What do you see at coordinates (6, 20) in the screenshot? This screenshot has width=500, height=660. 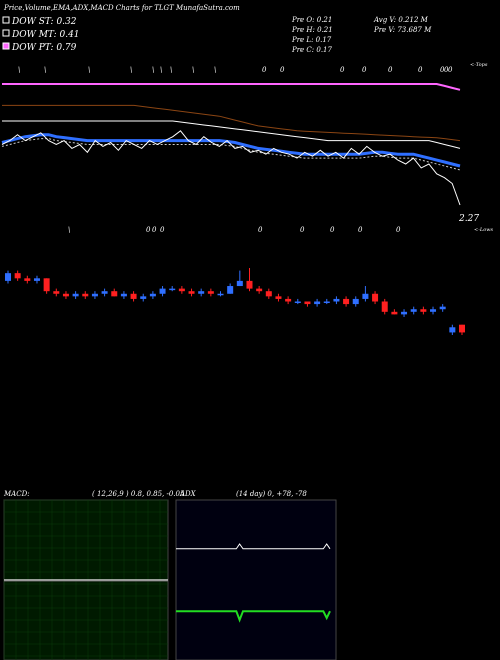 I see `legend-swatch-st` at bounding box center [6, 20].